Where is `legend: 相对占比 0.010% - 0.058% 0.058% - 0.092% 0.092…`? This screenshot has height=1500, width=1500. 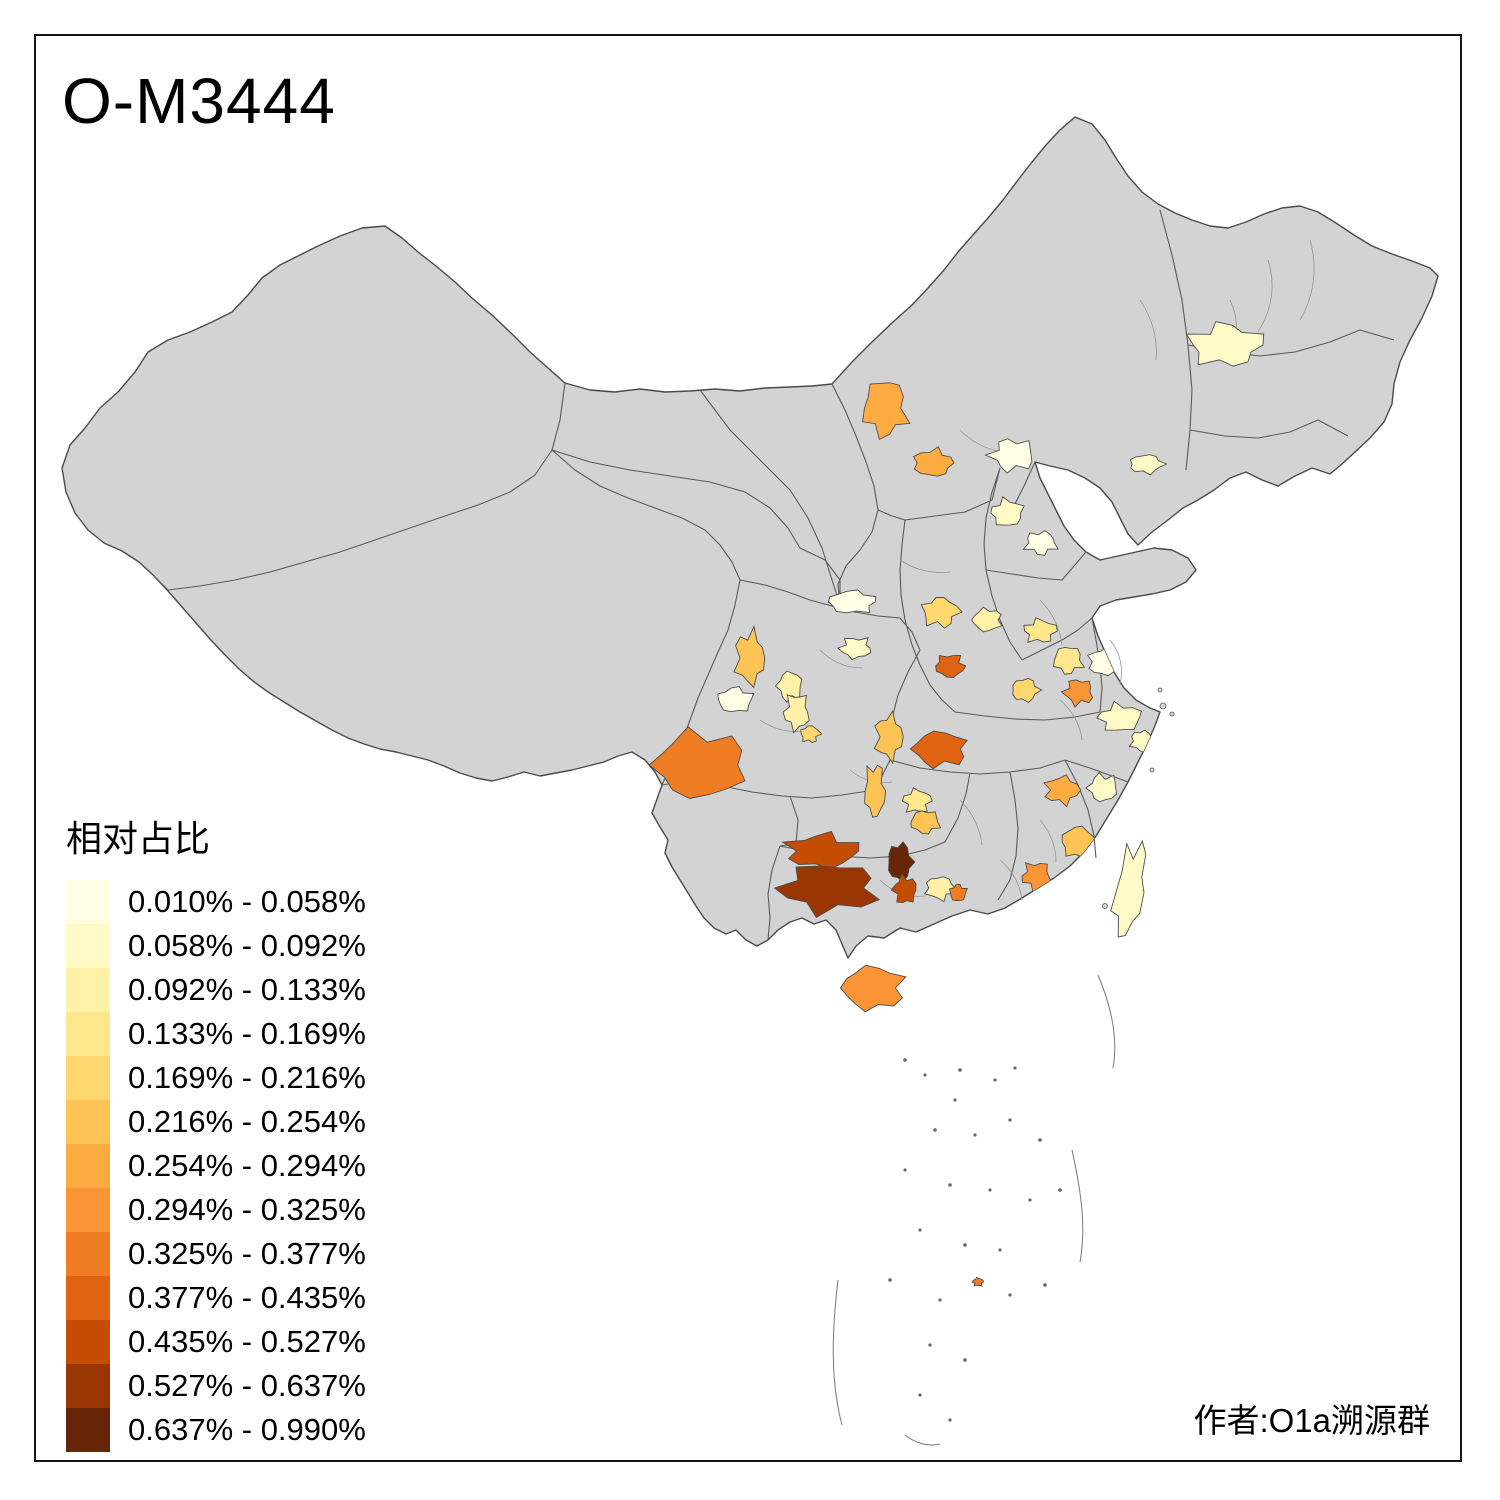
legend: 相对占比 0.010% - 0.058% 0.058% - 0.092% 0.092… is located at coordinates (216, 1131).